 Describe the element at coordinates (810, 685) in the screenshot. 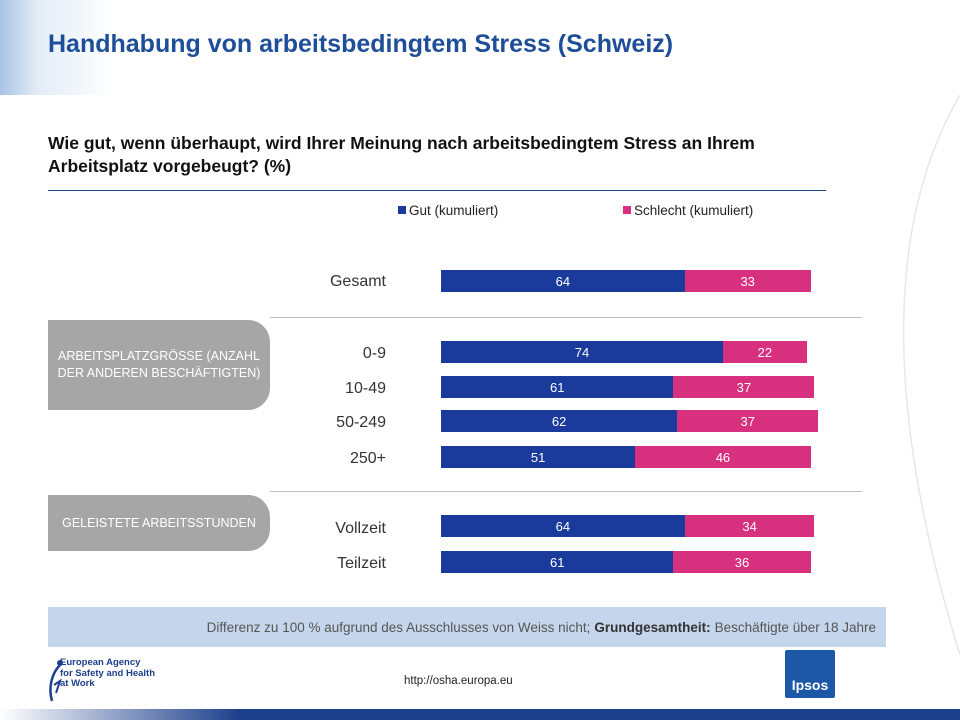

I see `ipsos-logo-text: Ipsos` at that location.